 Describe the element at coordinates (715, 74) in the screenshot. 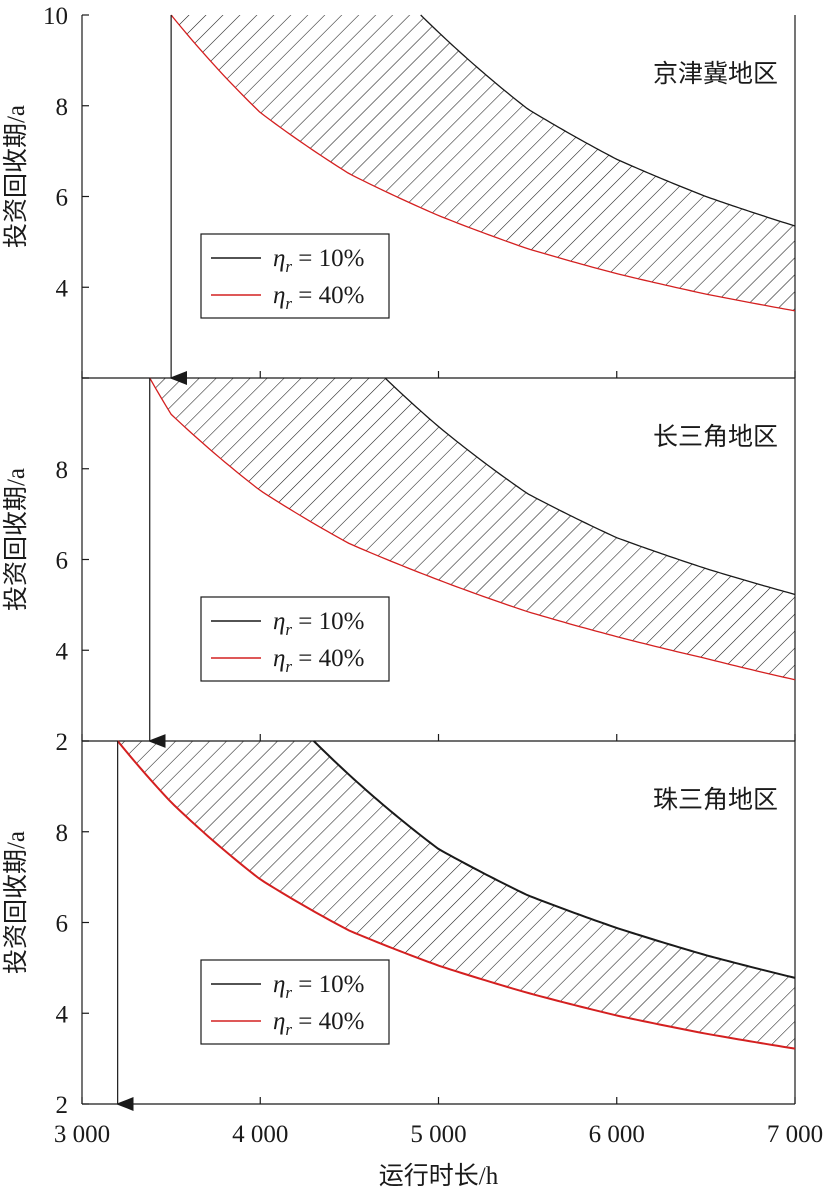

I see `region-label: 京津冀地区` at that location.